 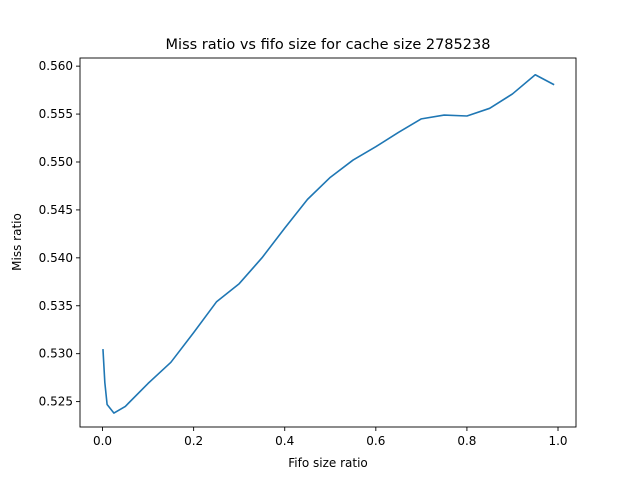 I want to click on x-tick-label: 0.6, so click(x=375, y=441).